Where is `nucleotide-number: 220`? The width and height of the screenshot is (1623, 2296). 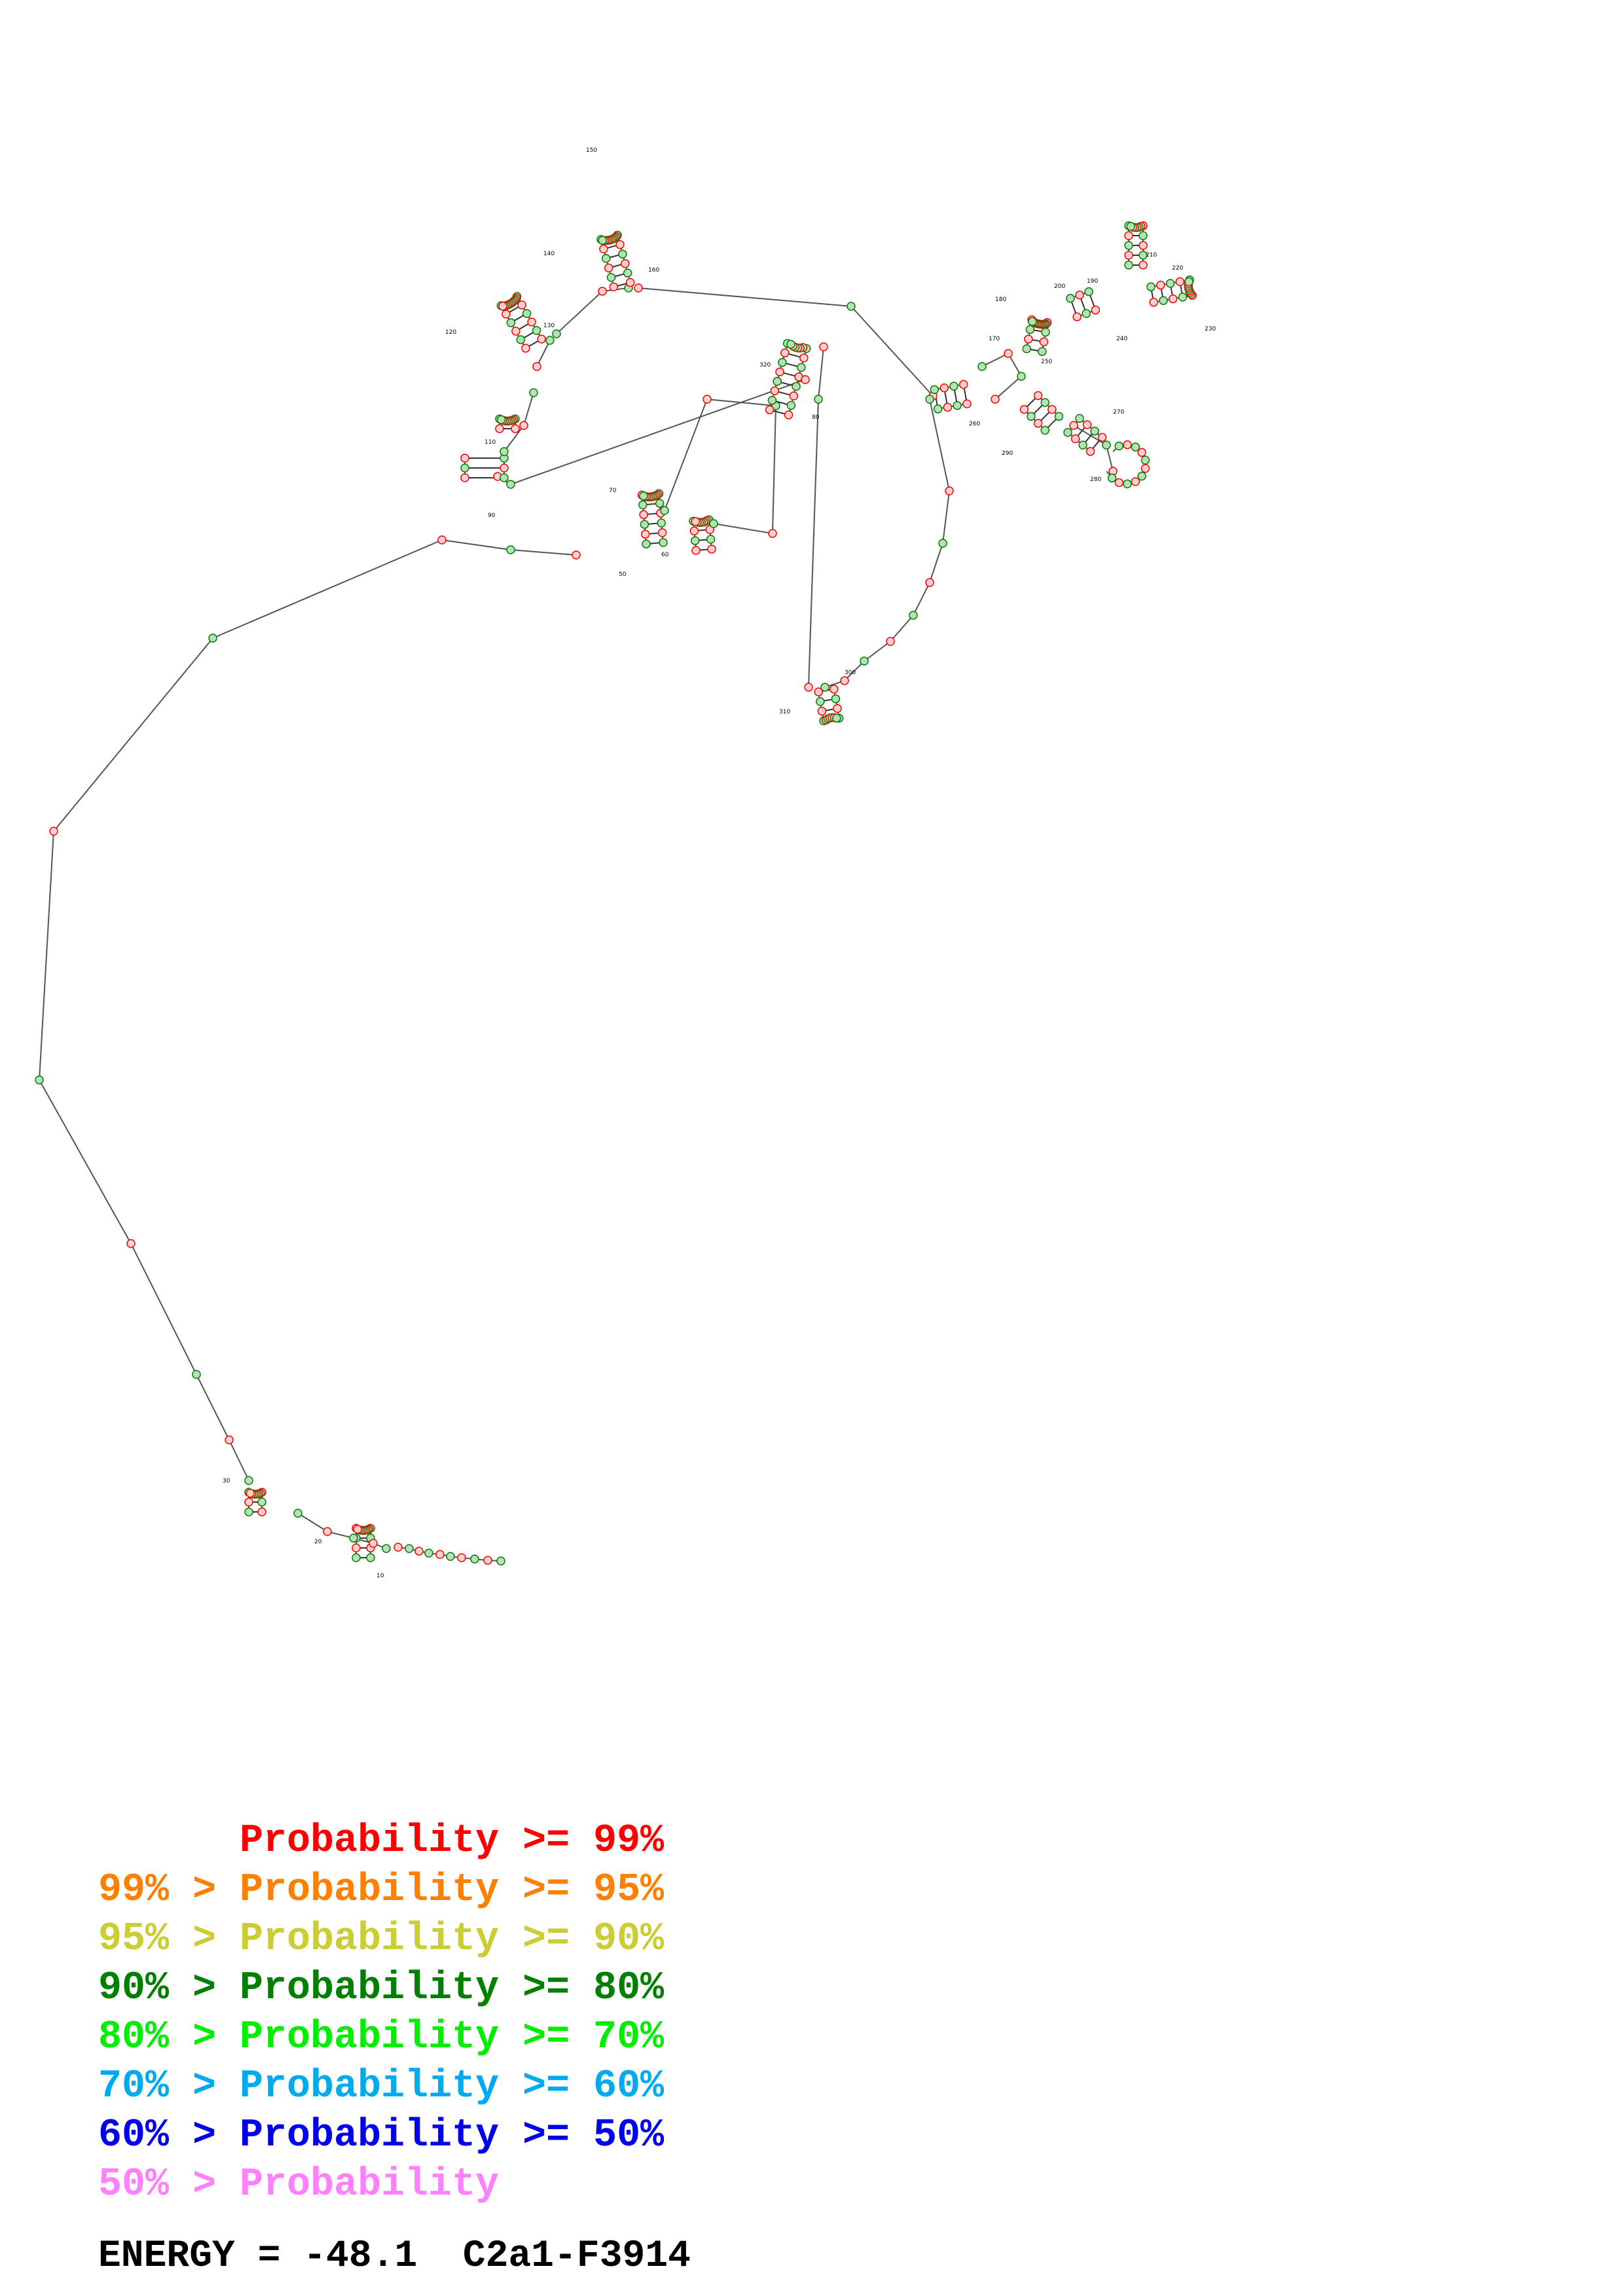
nucleotide-number: 220 is located at coordinates (1177, 268).